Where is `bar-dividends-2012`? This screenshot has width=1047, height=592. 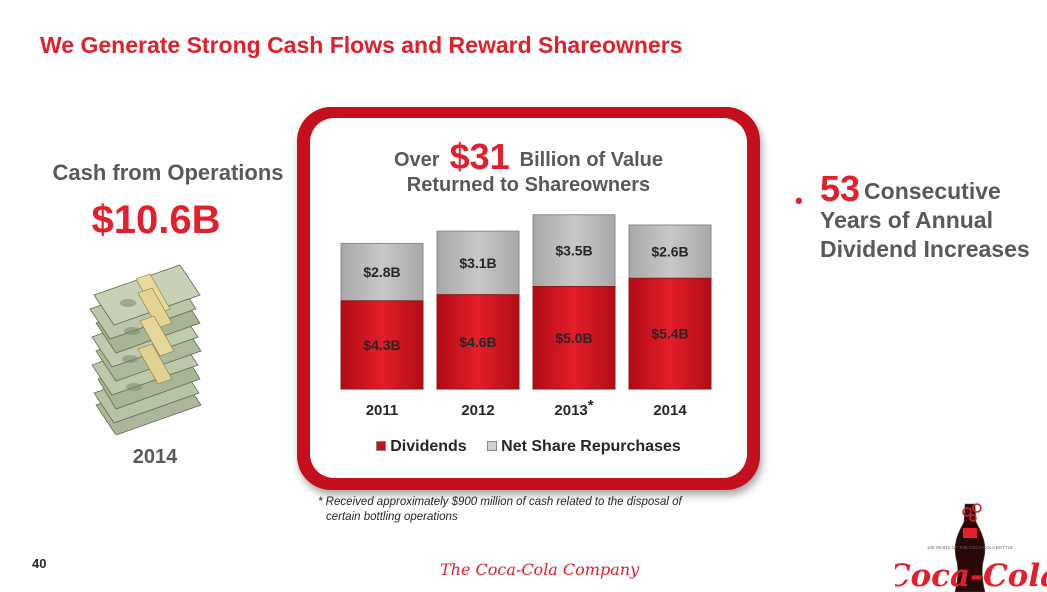 bar-dividends-2012 is located at coordinates (478, 342).